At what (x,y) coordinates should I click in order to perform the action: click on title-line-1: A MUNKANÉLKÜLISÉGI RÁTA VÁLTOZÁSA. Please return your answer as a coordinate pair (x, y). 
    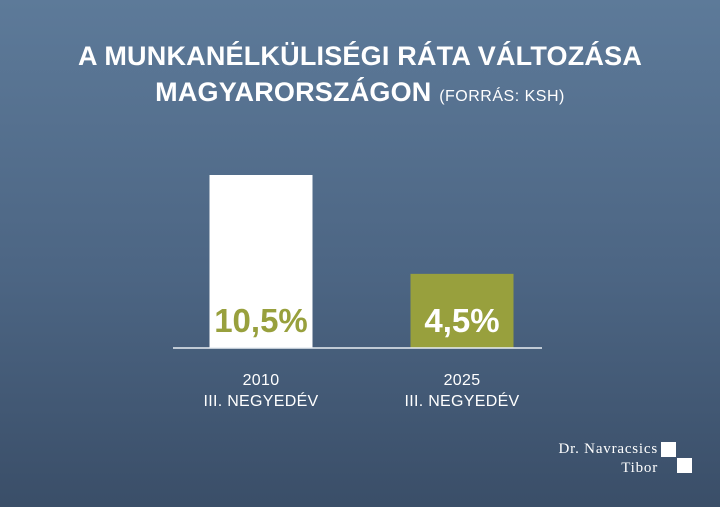
    Looking at the image, I should click on (360, 56).